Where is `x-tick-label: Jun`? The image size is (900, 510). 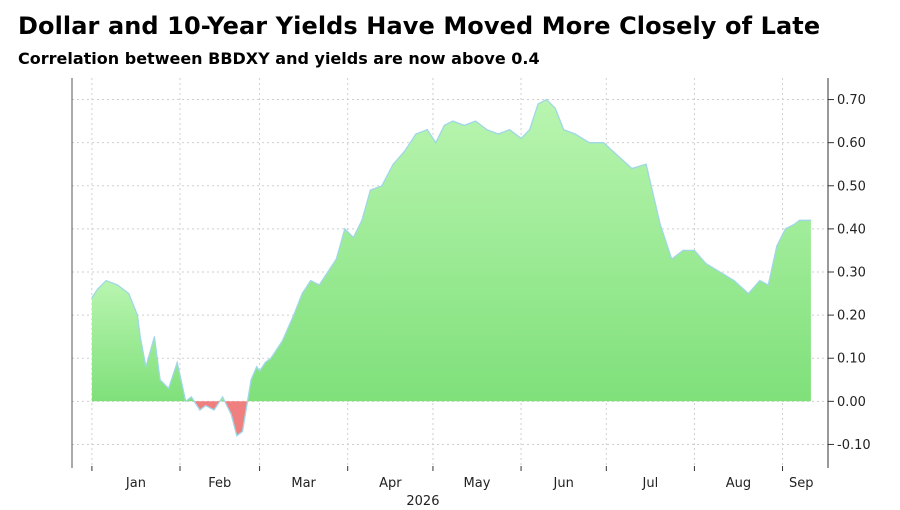 x-tick-label: Jun is located at coordinates (563, 483).